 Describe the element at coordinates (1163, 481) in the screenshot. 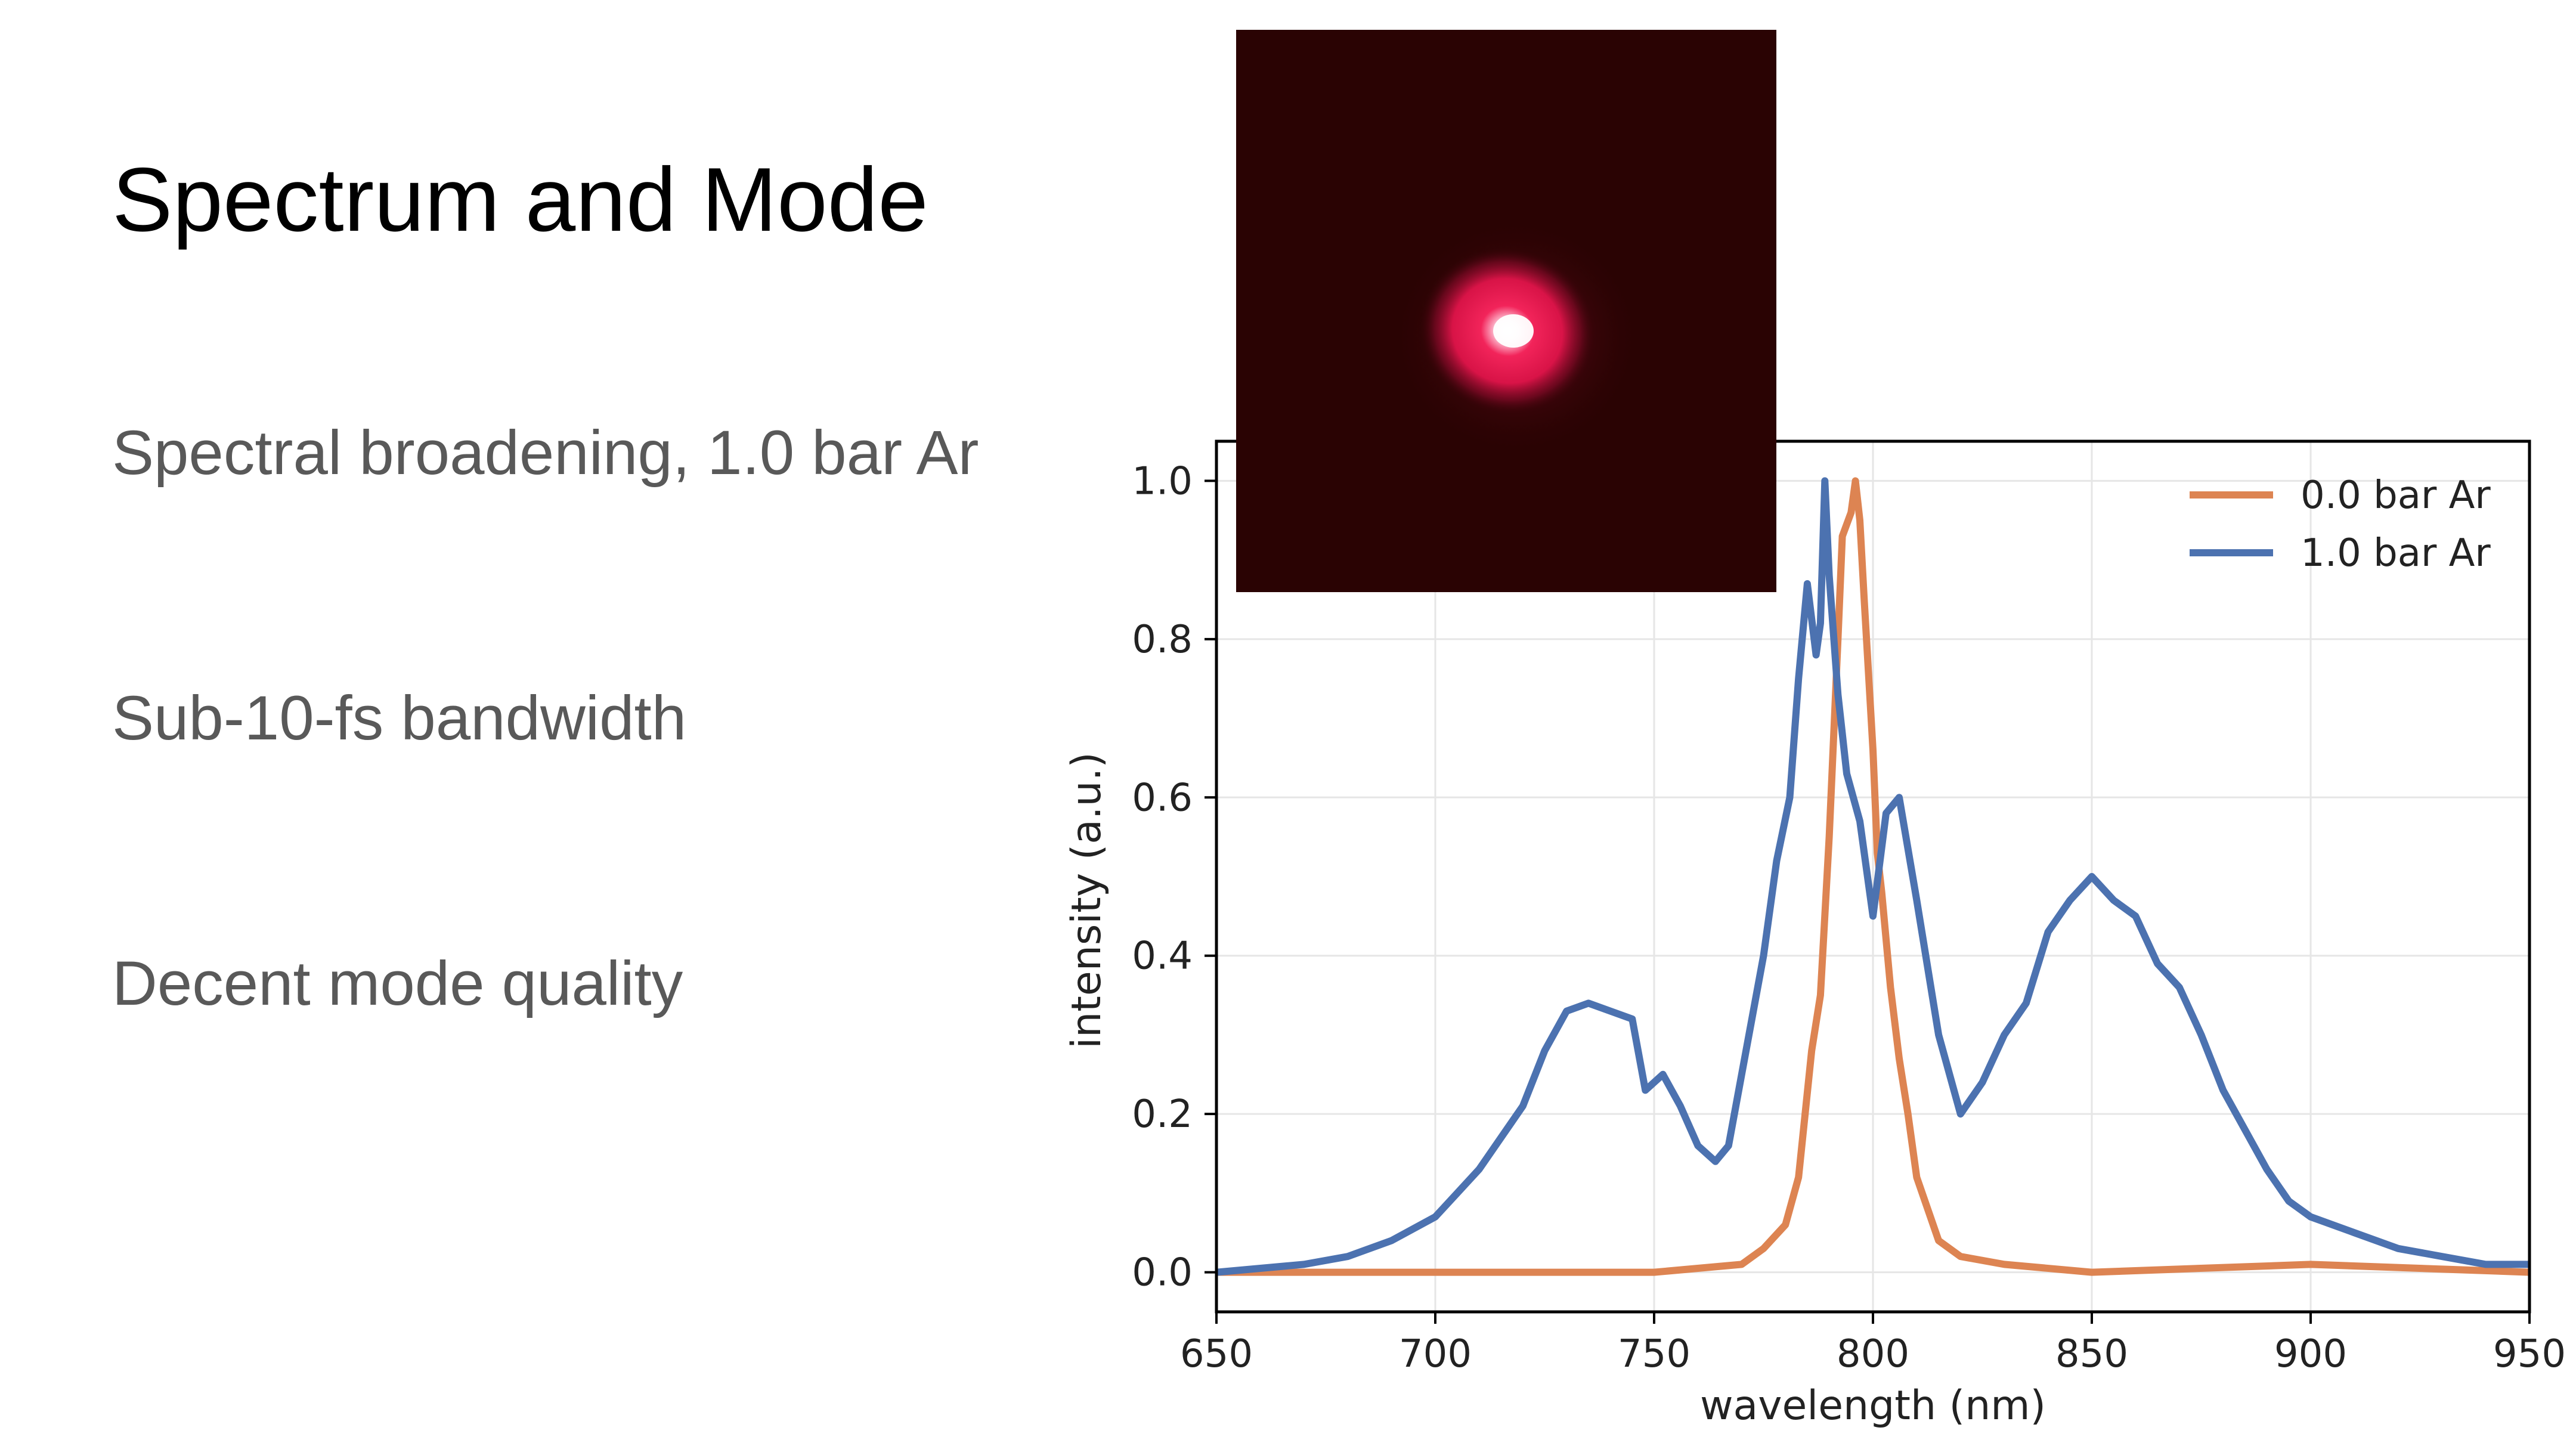

I see `y-tick-label: 1.0` at that location.